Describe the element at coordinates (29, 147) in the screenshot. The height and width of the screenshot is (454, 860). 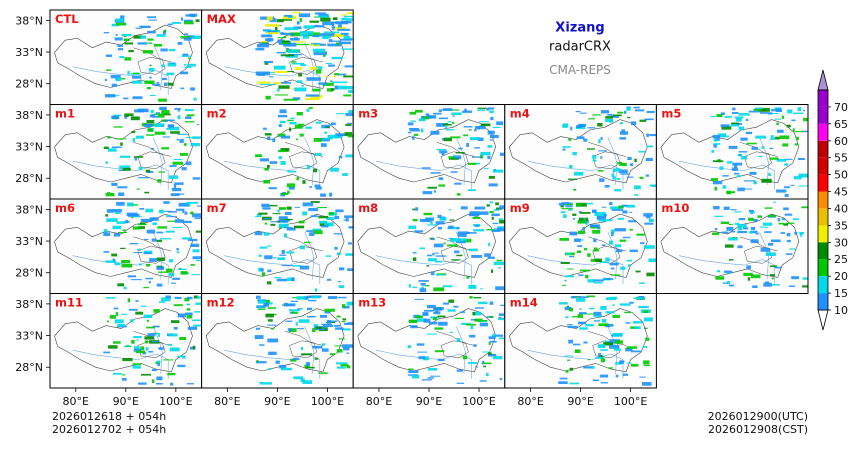
I see `y-tick-label: 33°N` at that location.